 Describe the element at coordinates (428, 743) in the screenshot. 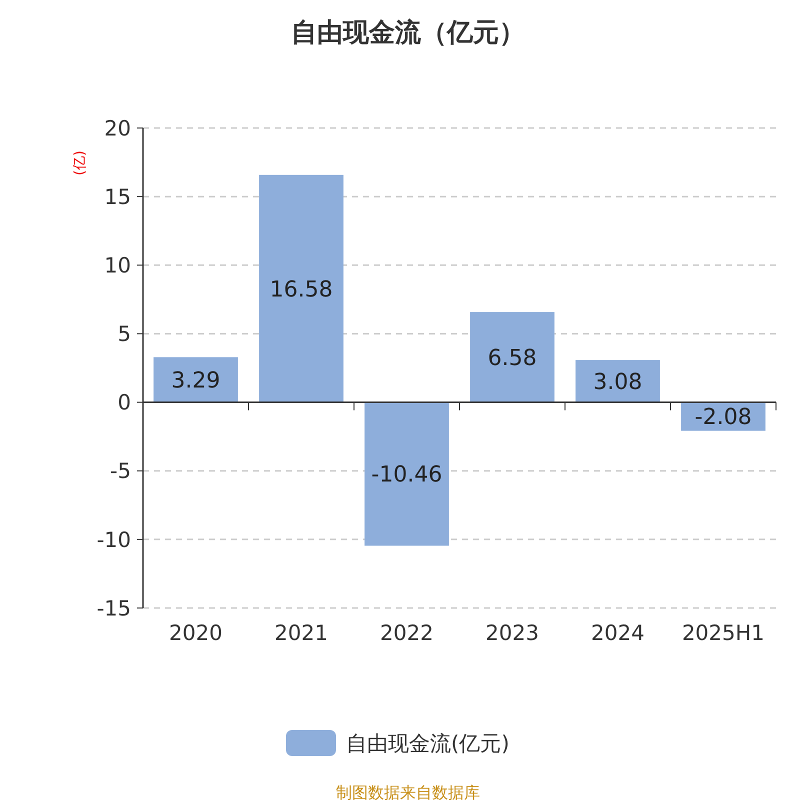

I see `legend-label: 自由现金流(亿元)` at that location.